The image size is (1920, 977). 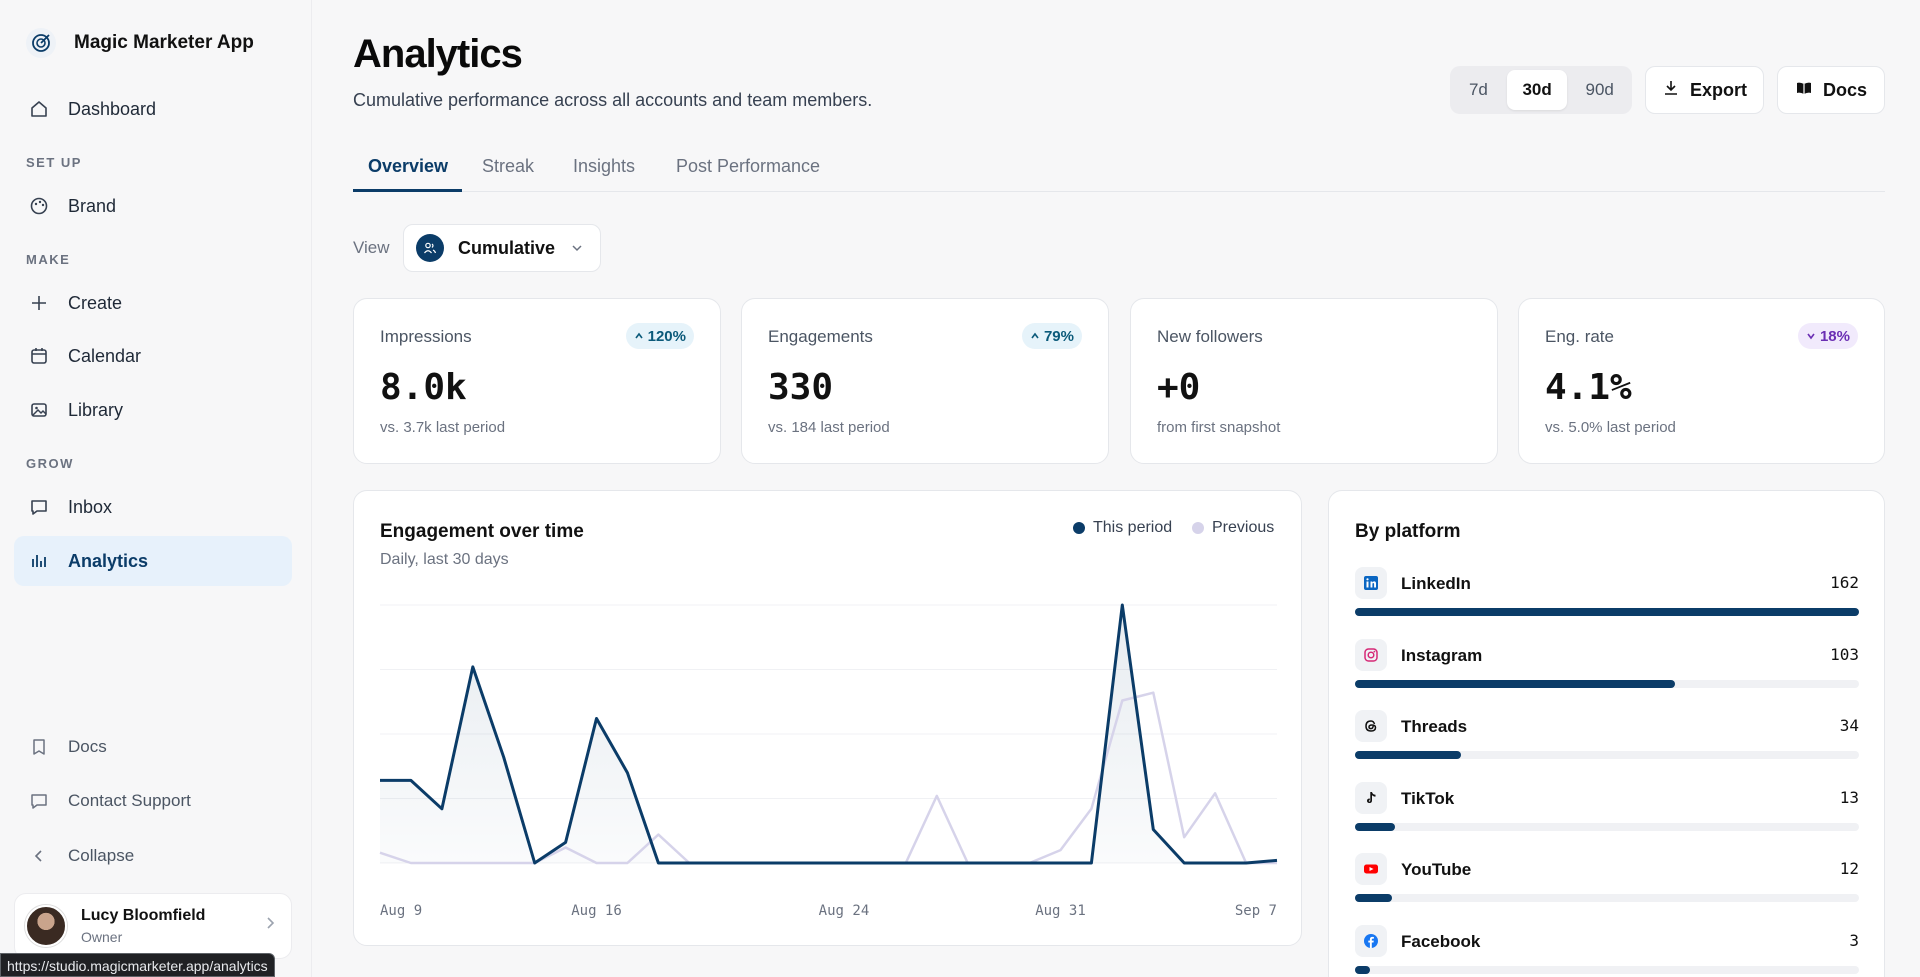 What do you see at coordinates (1811, 336) in the screenshot?
I see `arrow-down-icon` at bounding box center [1811, 336].